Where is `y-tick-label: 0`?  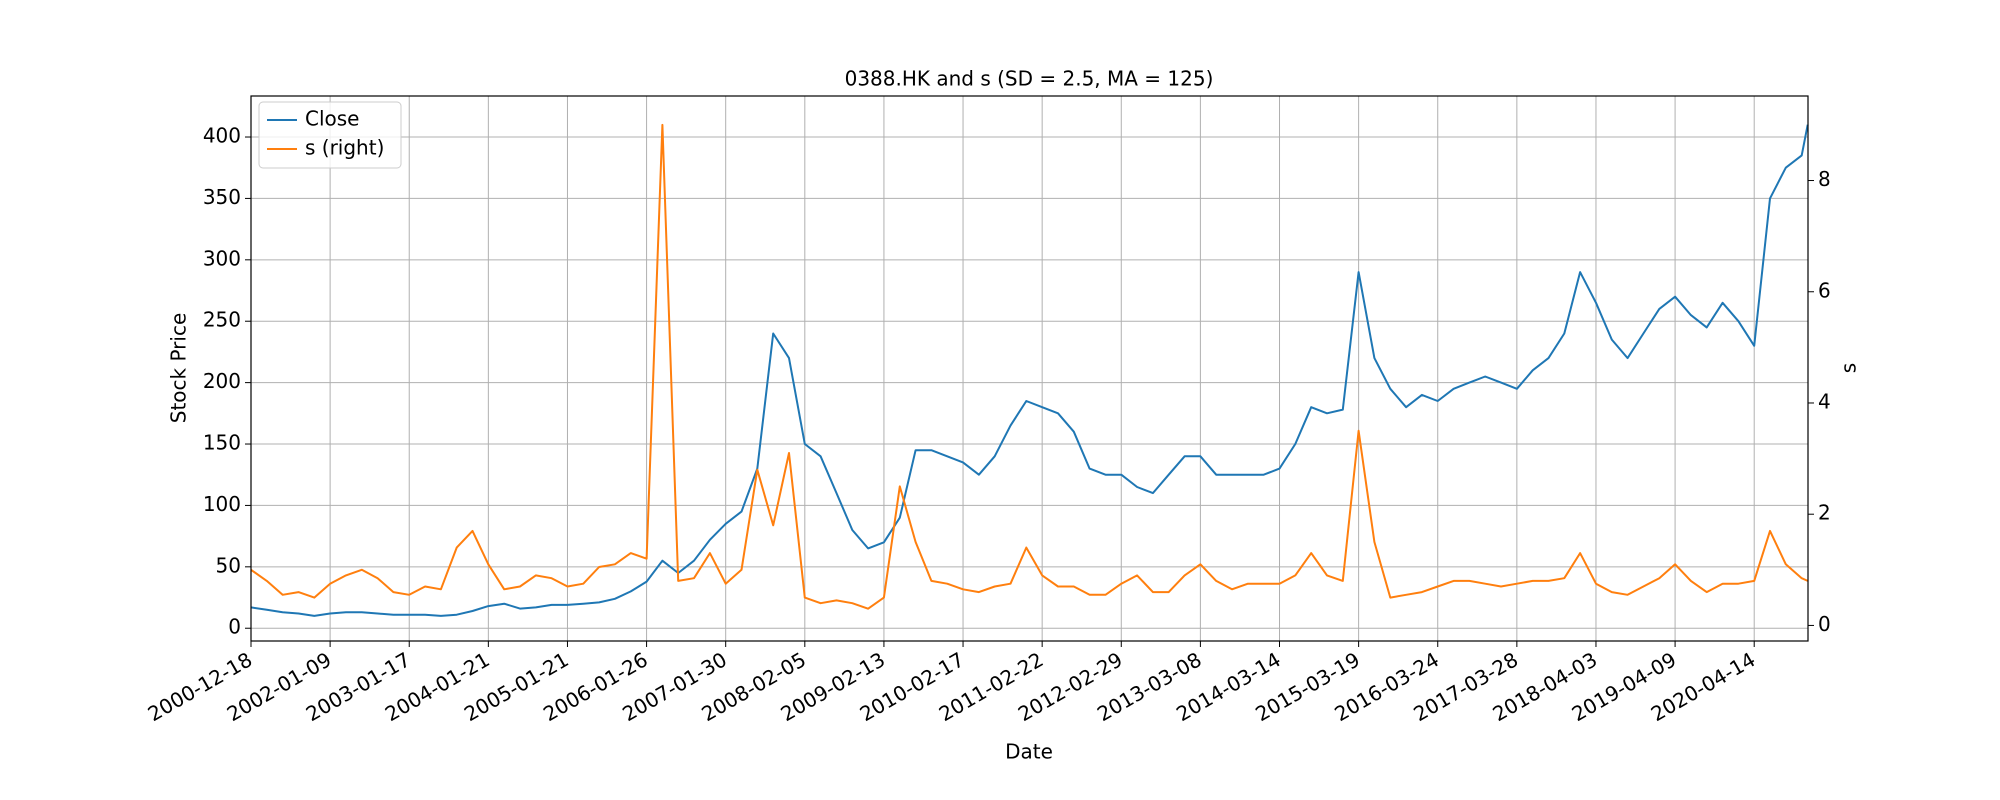 y-tick-label: 0 is located at coordinates (234, 627).